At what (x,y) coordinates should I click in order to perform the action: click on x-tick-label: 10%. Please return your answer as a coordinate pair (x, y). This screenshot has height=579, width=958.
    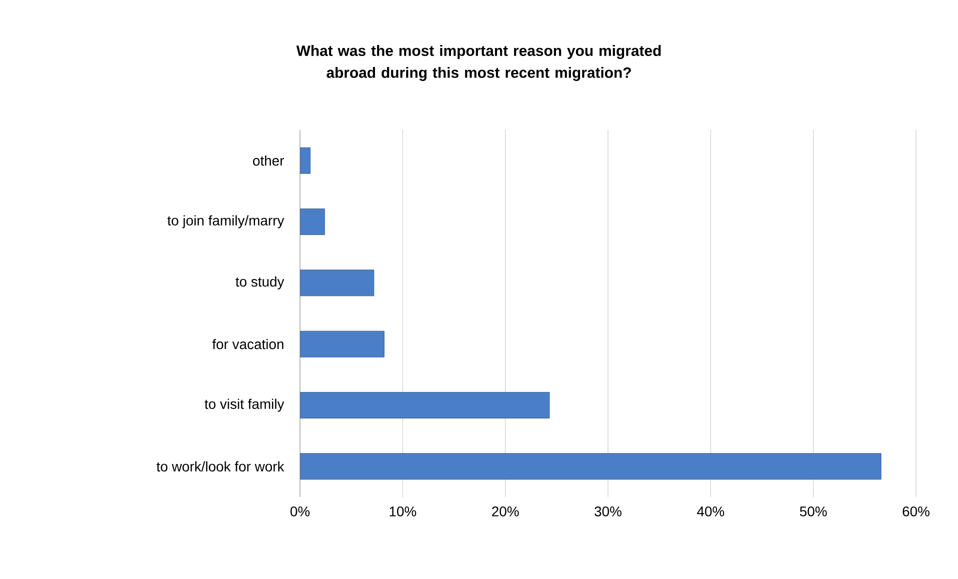
    Looking at the image, I should click on (403, 511).